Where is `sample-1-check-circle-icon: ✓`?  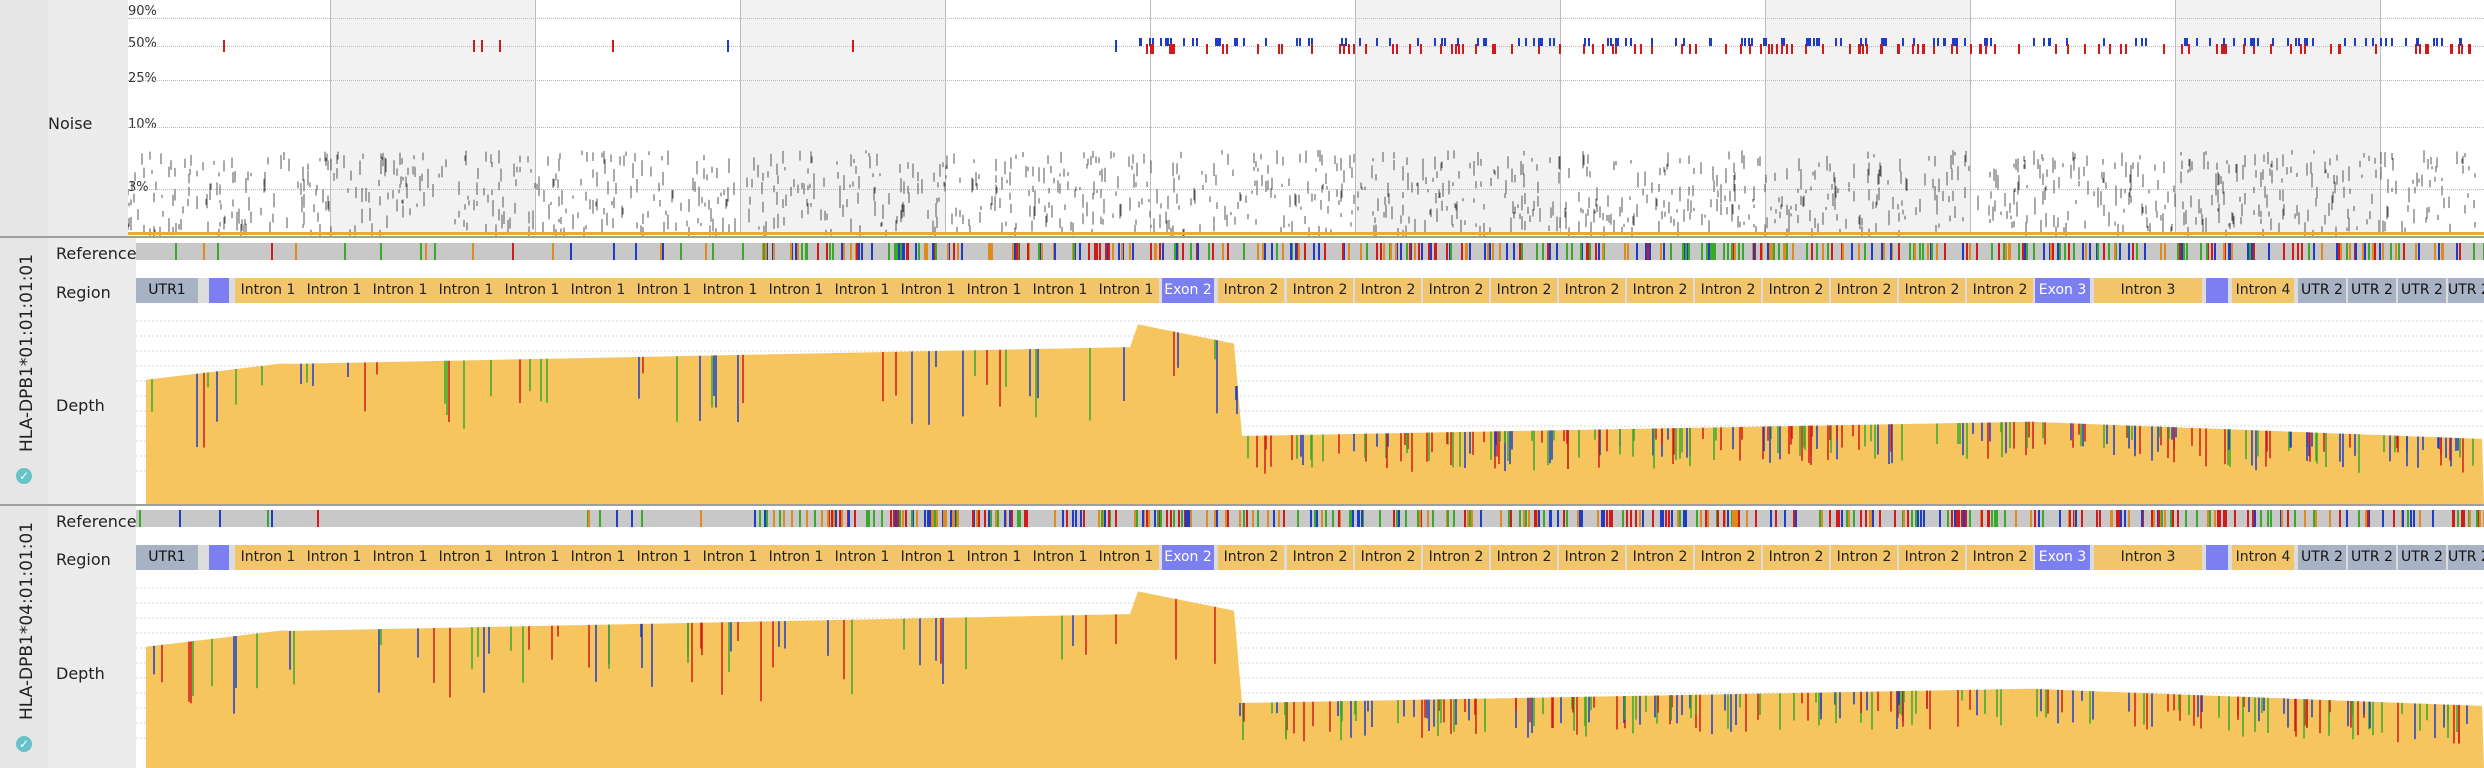
sample-1-check-circle-icon: ✓ is located at coordinates (24, 476).